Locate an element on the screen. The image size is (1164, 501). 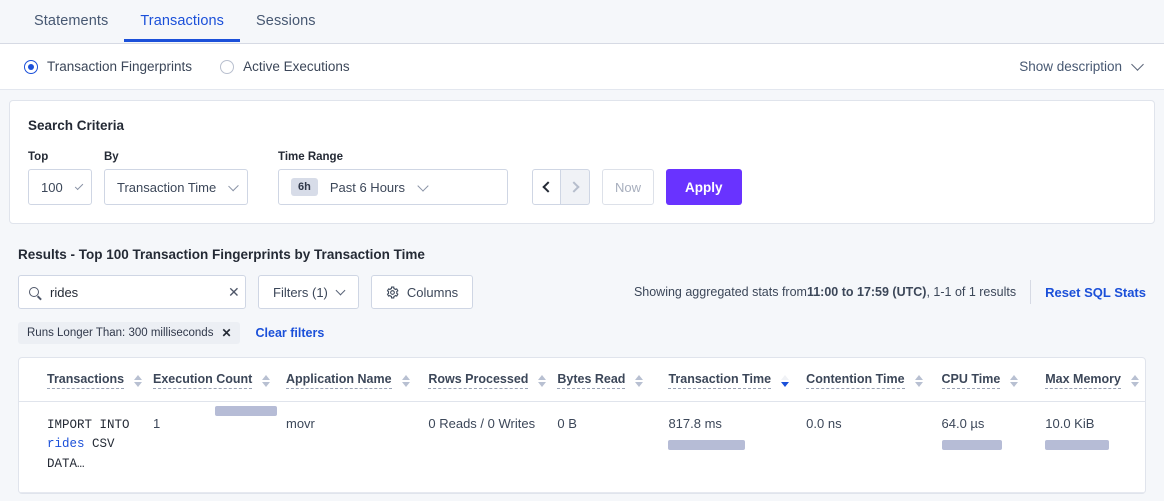
radio-label: Transaction Fingerprints is located at coordinates (120, 66).